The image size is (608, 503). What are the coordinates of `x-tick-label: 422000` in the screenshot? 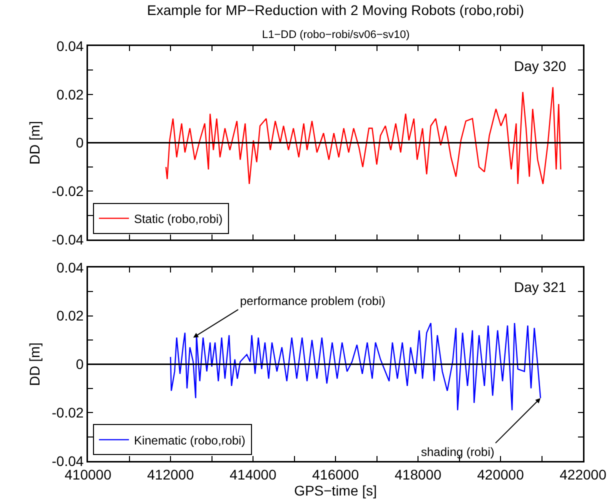 It's located at (583, 474).